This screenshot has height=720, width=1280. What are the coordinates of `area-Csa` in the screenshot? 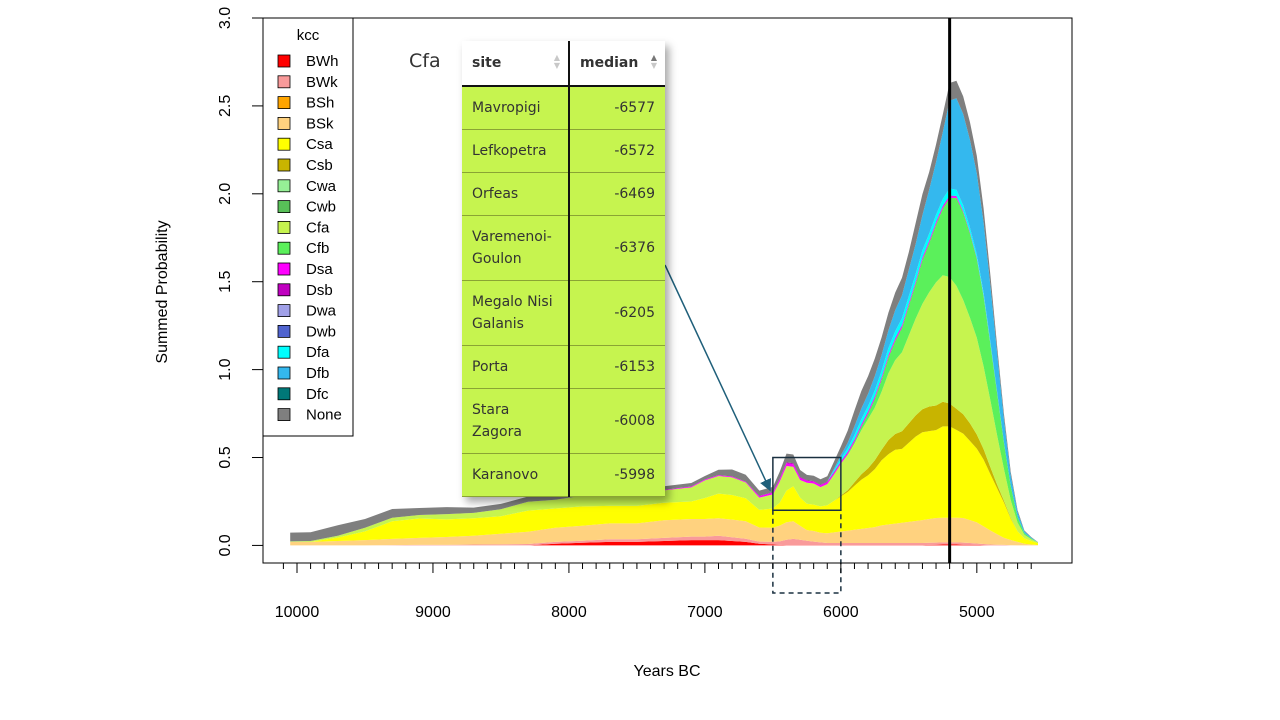 It's located at (664, 486).